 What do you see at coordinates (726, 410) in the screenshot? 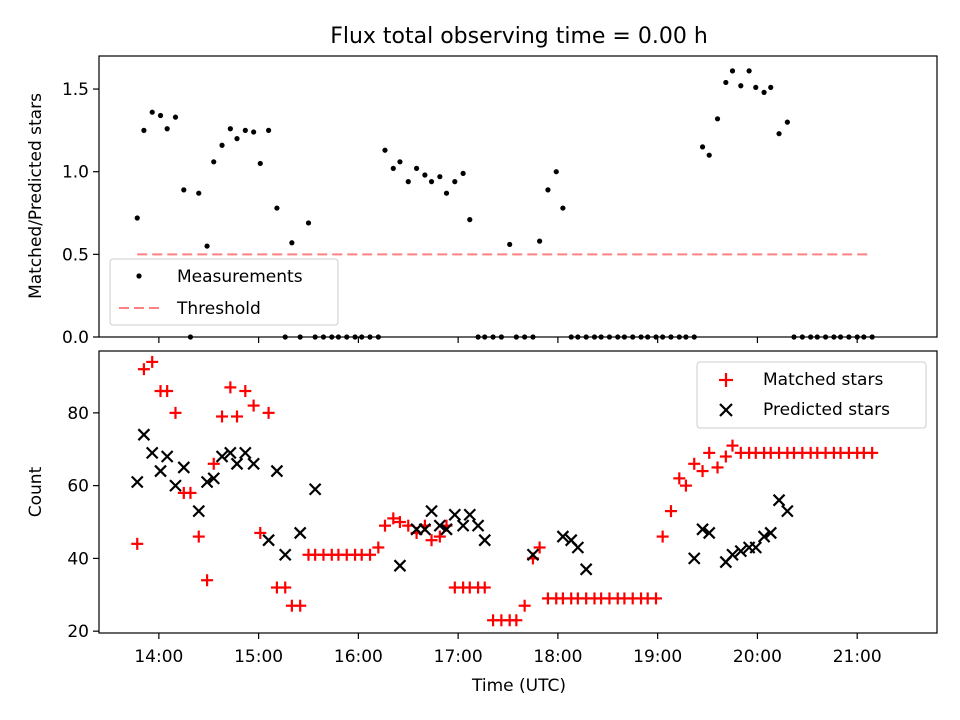
I see `predicted-legend-marker` at bounding box center [726, 410].